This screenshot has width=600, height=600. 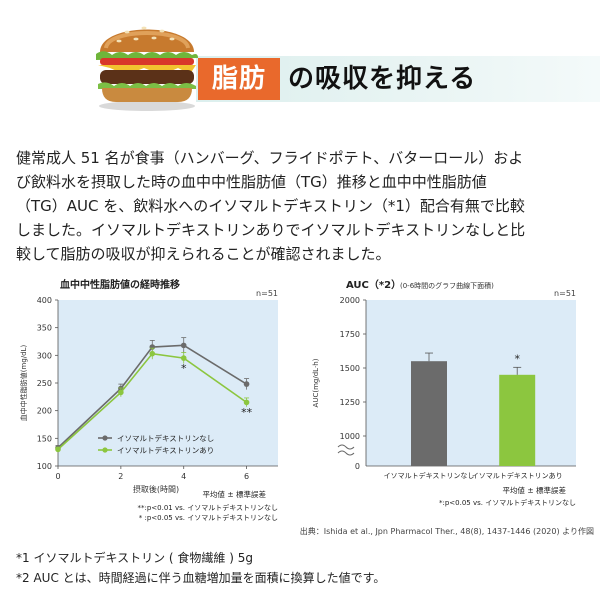 What do you see at coordinates (357, 466) in the screenshot?
I see `y-tick-label: 0` at bounding box center [357, 466].